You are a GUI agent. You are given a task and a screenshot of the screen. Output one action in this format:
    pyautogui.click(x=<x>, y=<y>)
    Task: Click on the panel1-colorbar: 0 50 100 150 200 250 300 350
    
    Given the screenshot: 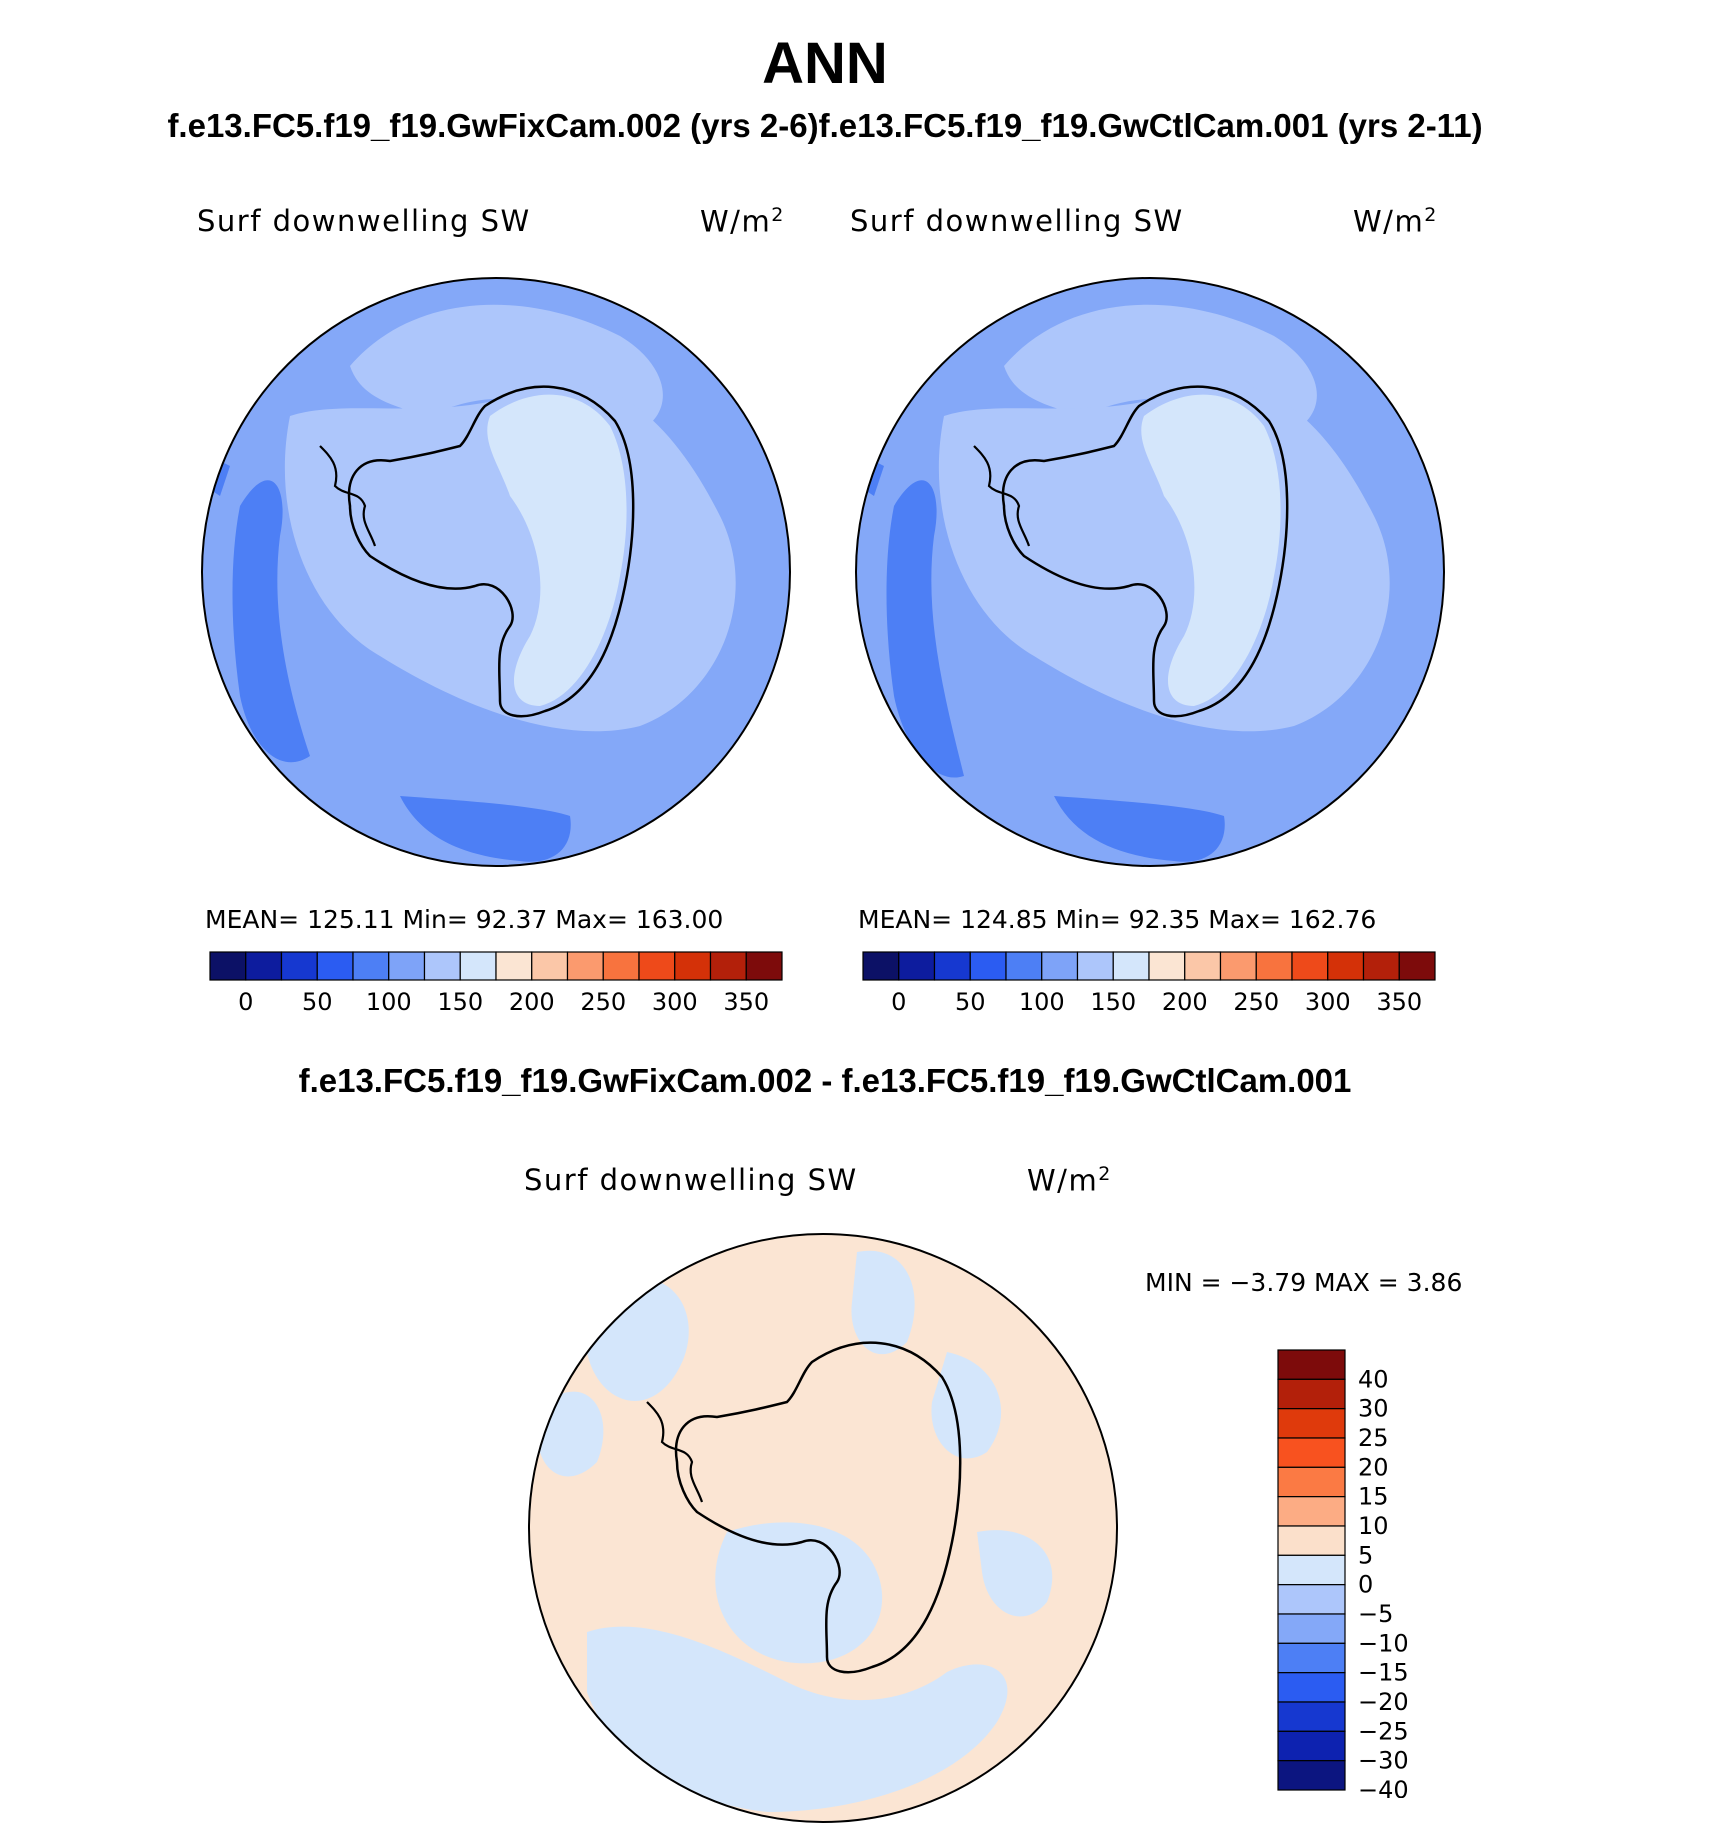 What is the action you would take?
    pyautogui.click(x=496, y=982)
    